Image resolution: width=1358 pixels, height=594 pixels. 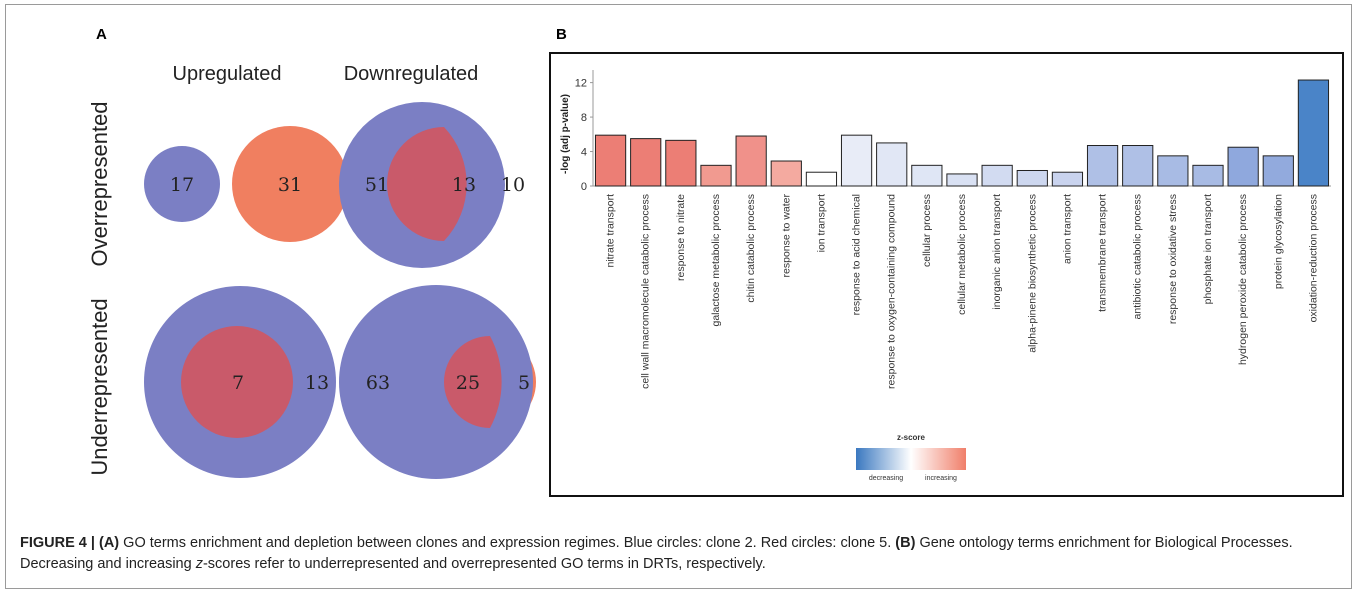 What do you see at coordinates (681, 237) in the screenshot?
I see `x-tick-label: response to nitrate` at bounding box center [681, 237].